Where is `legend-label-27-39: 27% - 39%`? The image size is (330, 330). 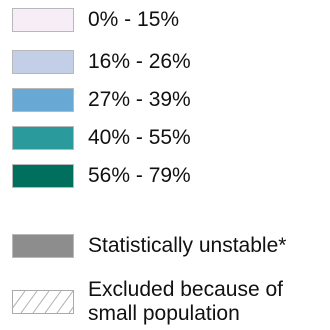
legend-label-27-39: 27% - 39% is located at coordinates (139, 99).